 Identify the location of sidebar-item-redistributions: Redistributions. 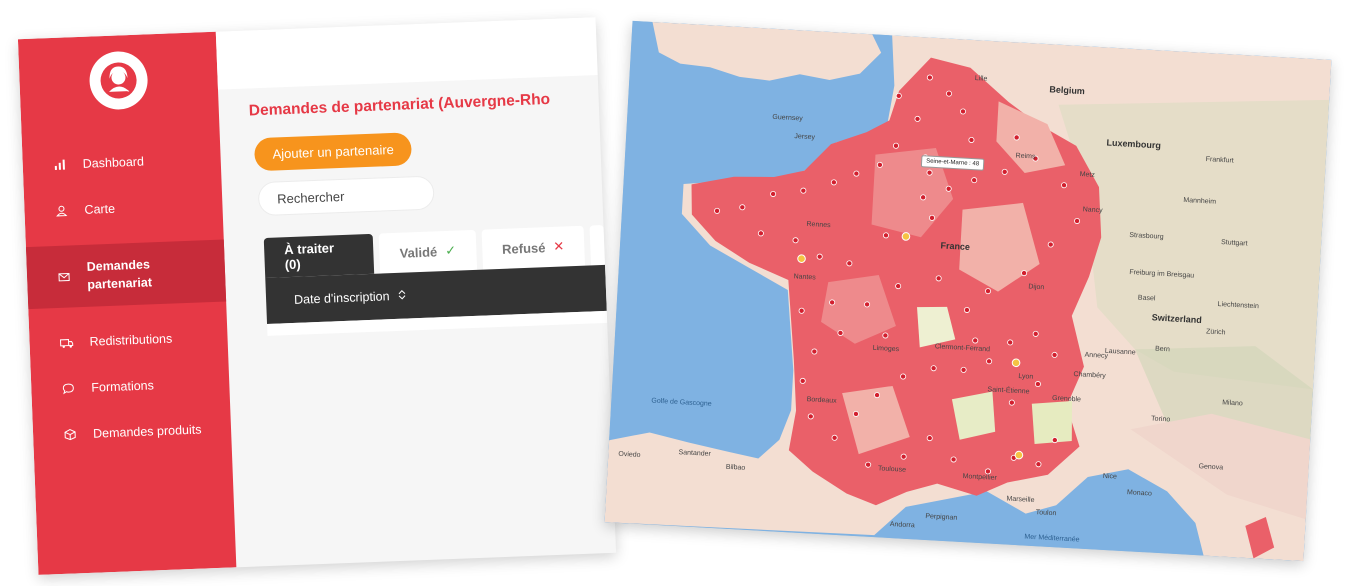
(129, 340).